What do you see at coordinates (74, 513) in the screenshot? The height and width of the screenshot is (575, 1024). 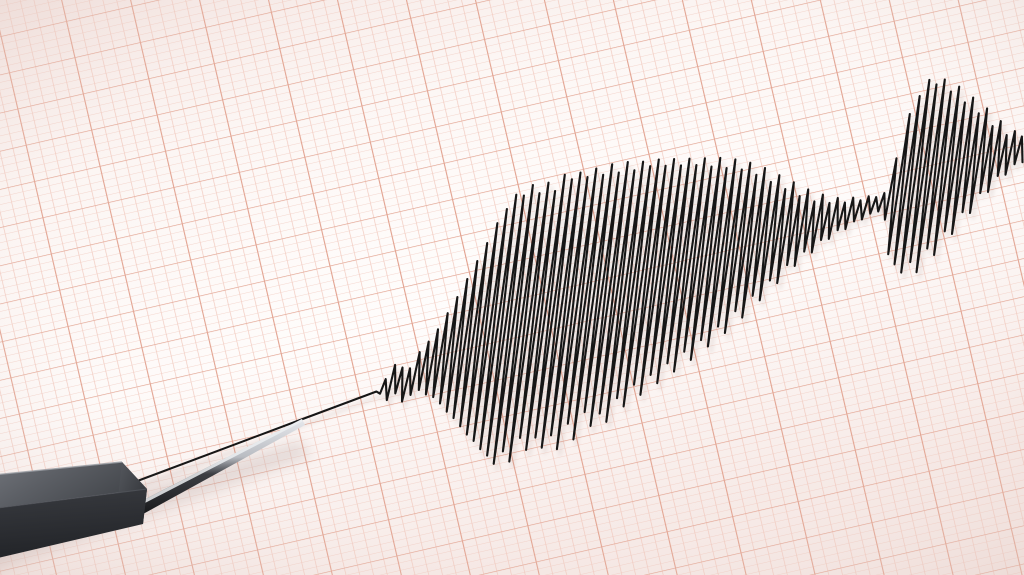 I see `pen-body` at bounding box center [74, 513].